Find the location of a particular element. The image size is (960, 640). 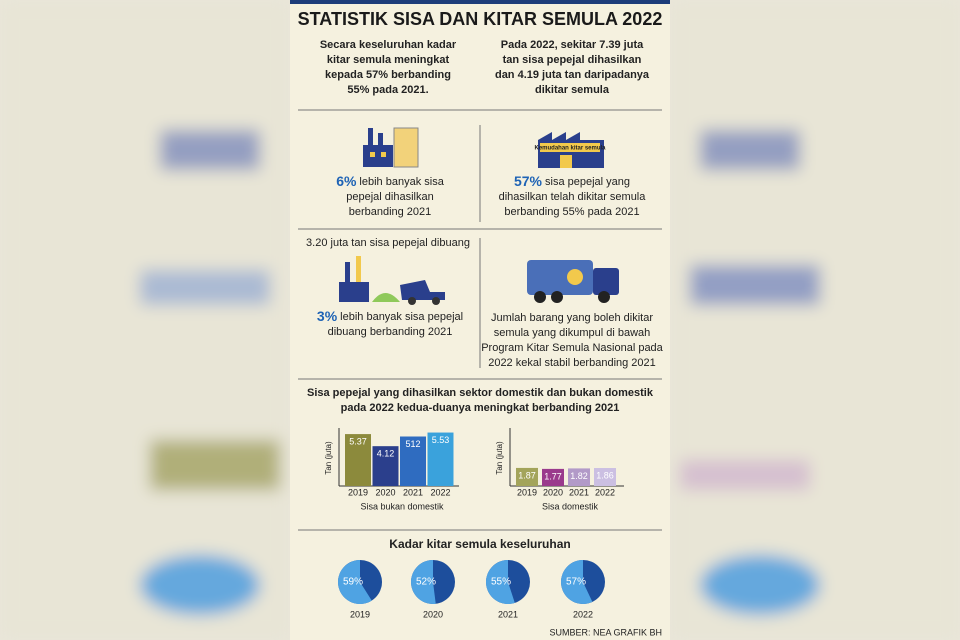

text-line: dikitar semula is located at coordinates (572, 90).